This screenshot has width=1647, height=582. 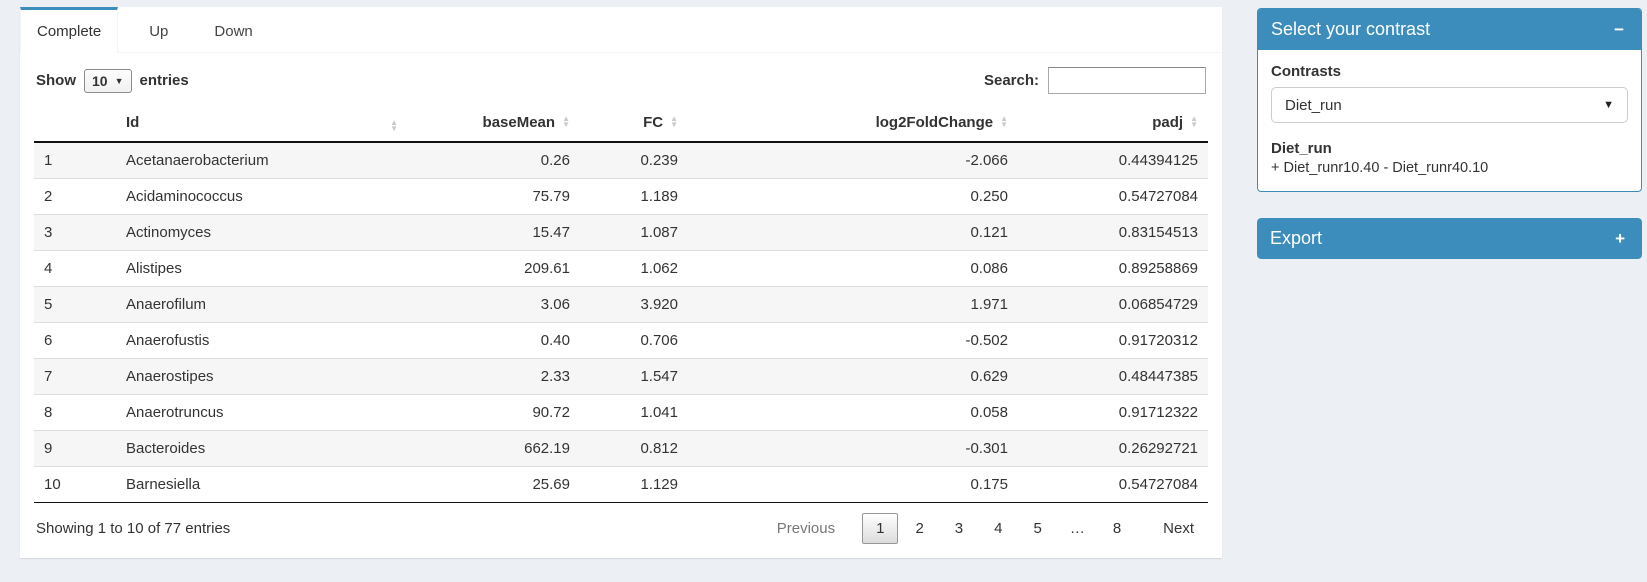 What do you see at coordinates (853, 196) in the screenshot?
I see `cell-log2foldchange: 0.250` at bounding box center [853, 196].